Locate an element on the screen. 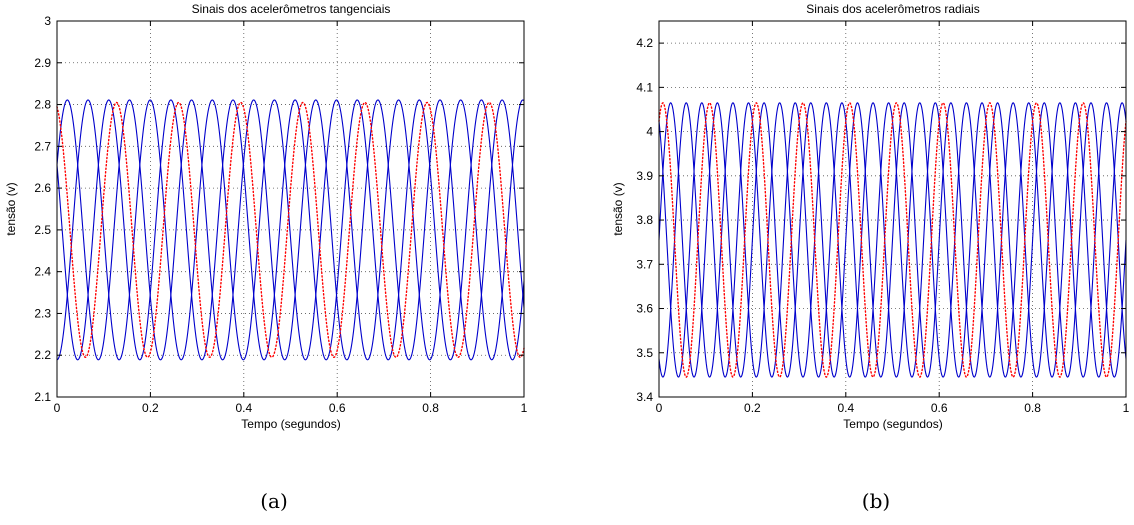 This screenshot has width=1134, height=525. caption-b: (b) is located at coordinates (876, 501).